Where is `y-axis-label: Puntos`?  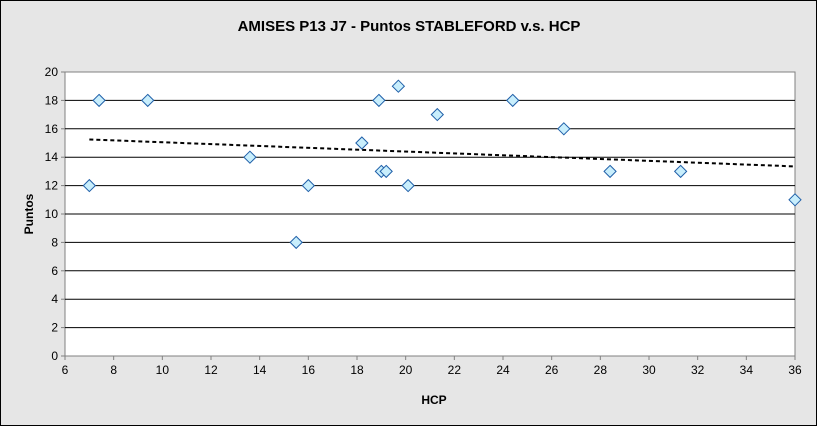
y-axis-label: Puntos is located at coordinates (29, 213).